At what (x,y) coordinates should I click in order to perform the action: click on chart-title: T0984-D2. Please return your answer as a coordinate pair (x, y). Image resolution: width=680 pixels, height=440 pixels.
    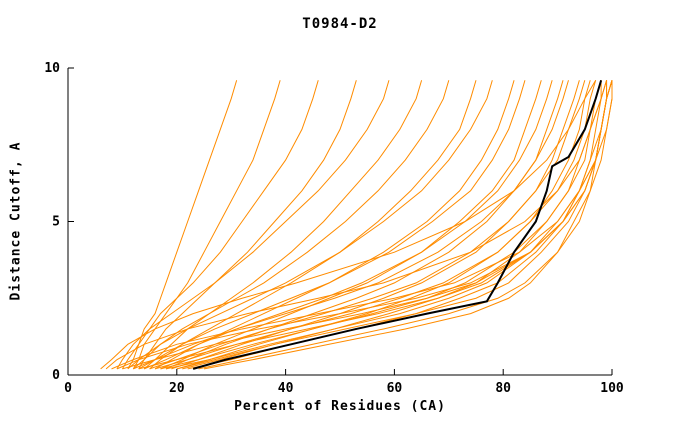
    Looking at the image, I should click on (340, 24).